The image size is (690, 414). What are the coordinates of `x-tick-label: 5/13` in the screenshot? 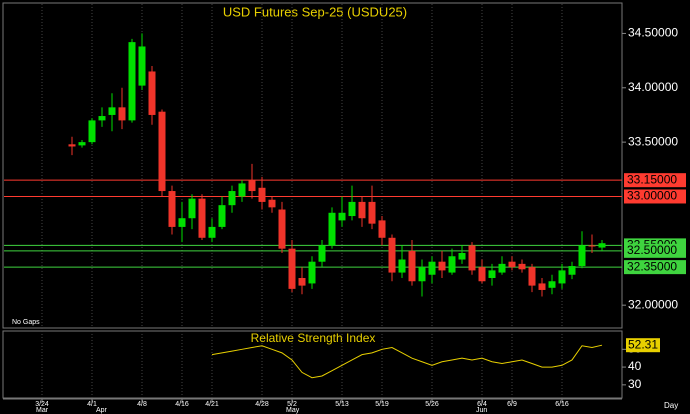 It's located at (342, 404).